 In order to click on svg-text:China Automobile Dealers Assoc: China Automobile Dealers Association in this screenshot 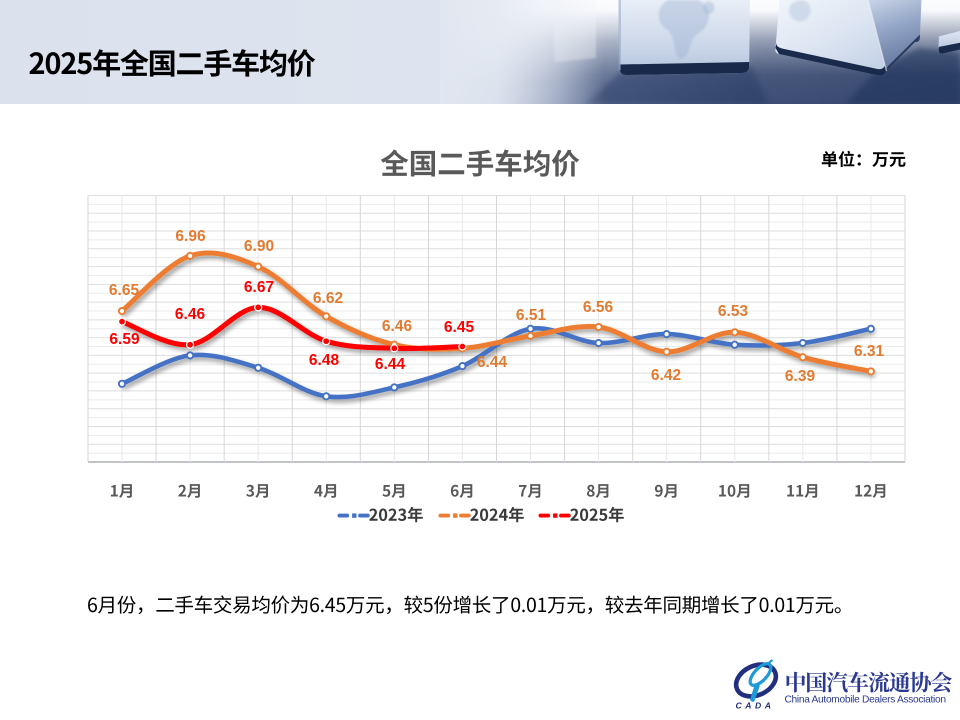, I will do `click(866, 699)`.